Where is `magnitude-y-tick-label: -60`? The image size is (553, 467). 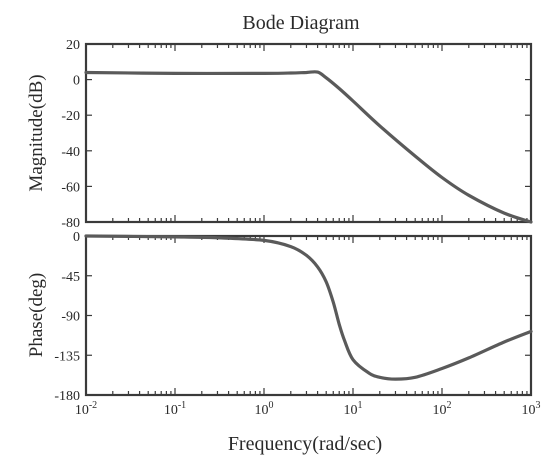 magnitude-y-tick-label: -60 is located at coordinates (70, 187).